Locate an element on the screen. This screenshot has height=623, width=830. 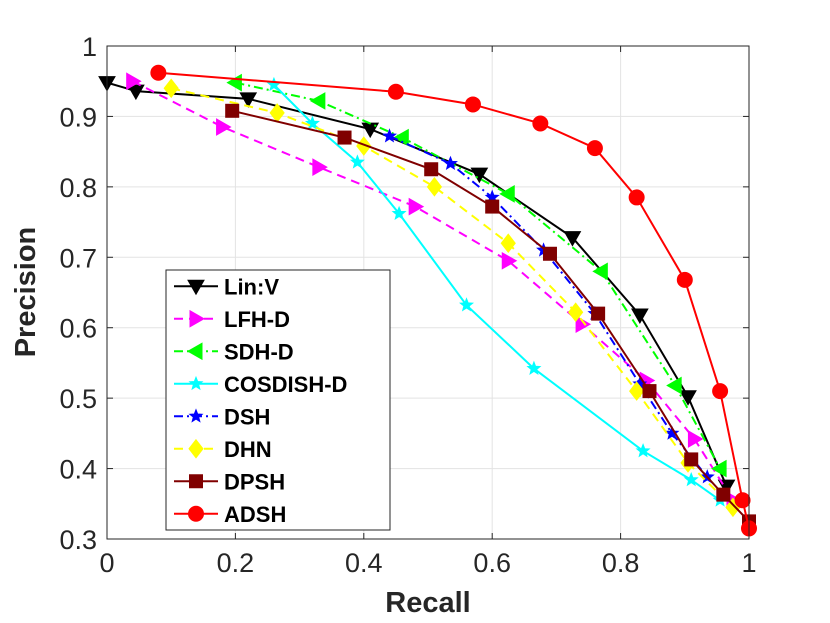
legend-label: Lin:V is located at coordinates (251, 286).